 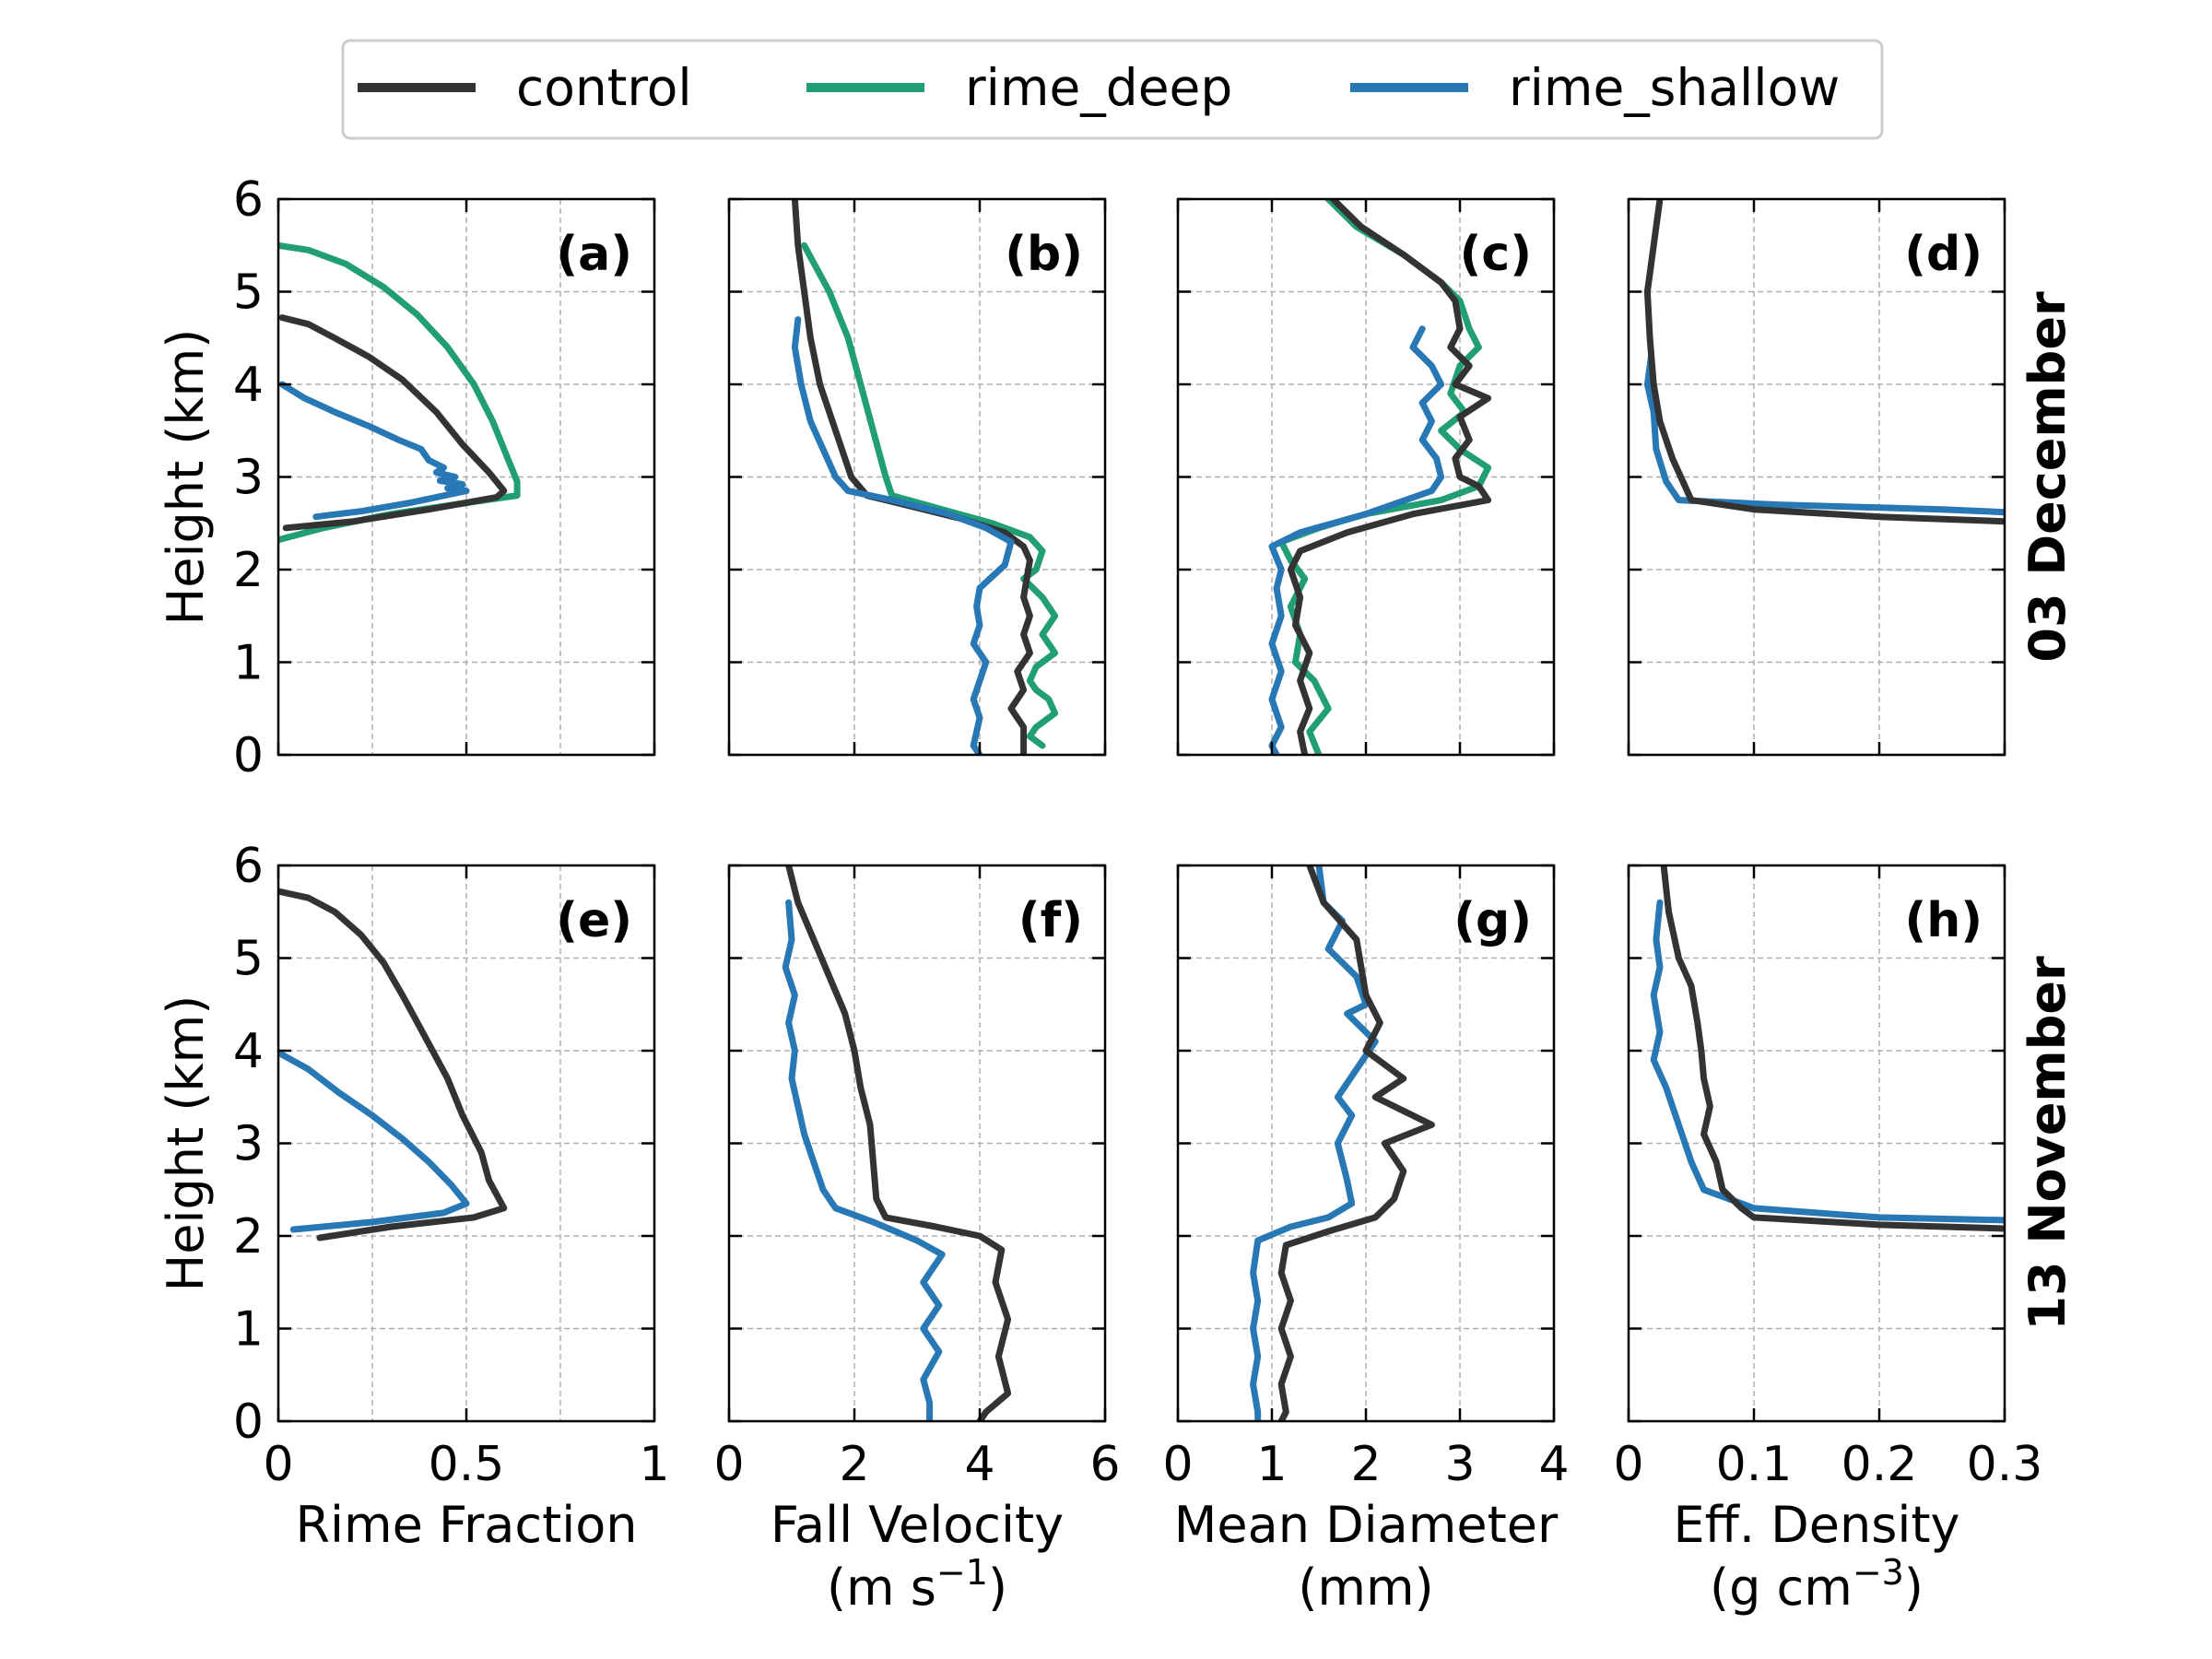 What do you see at coordinates (1879, 1464) in the screenshot?
I see `x-tick-label: 0.2` at bounding box center [1879, 1464].